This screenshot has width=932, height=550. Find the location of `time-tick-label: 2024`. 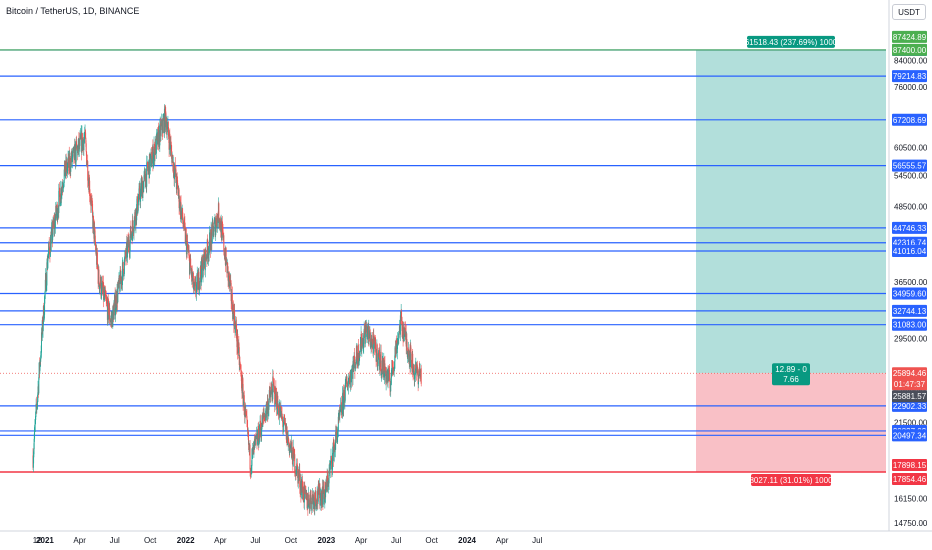

time-tick-label: 2024 is located at coordinates (467, 540).